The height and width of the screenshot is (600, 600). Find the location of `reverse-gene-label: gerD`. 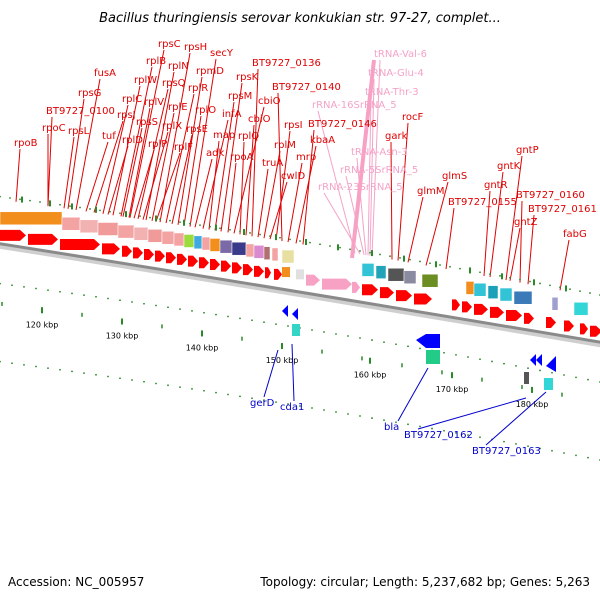

reverse-gene-label: gerD is located at coordinates (262, 403).